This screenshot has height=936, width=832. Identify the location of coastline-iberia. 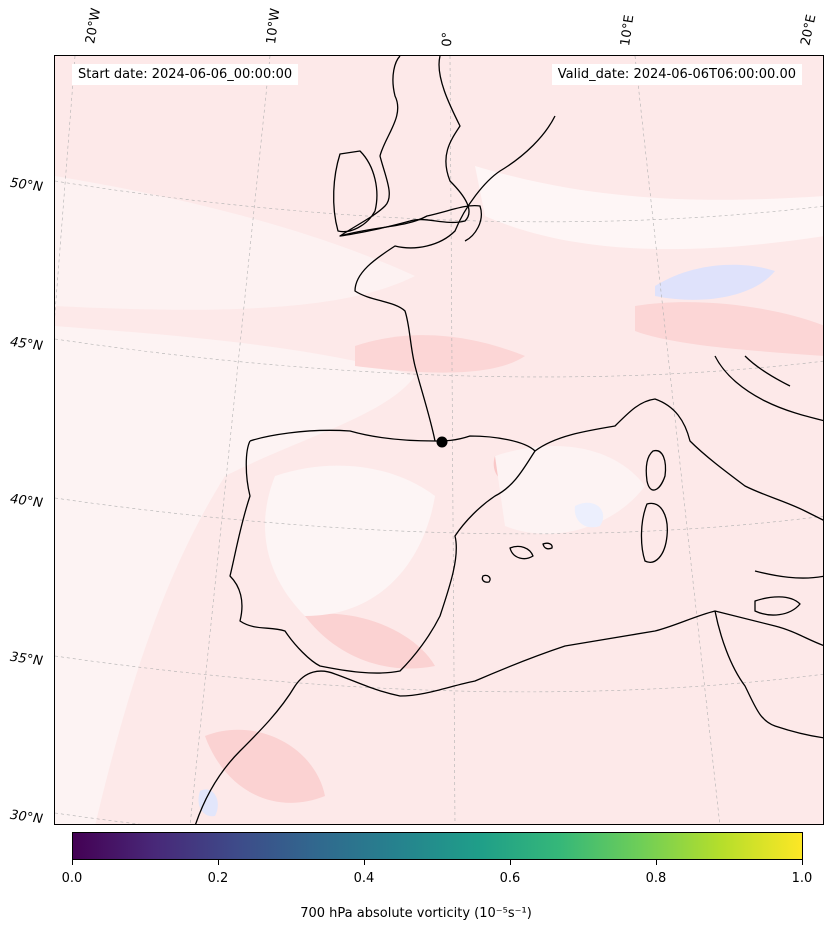
(382, 554).